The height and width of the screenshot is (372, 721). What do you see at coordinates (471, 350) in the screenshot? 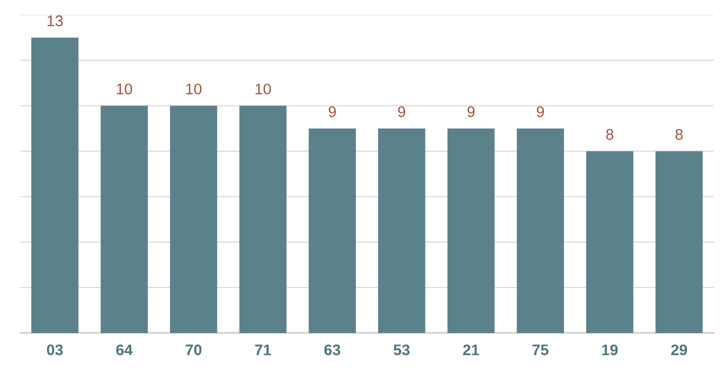
I see `x-tick-label: 21` at bounding box center [471, 350].